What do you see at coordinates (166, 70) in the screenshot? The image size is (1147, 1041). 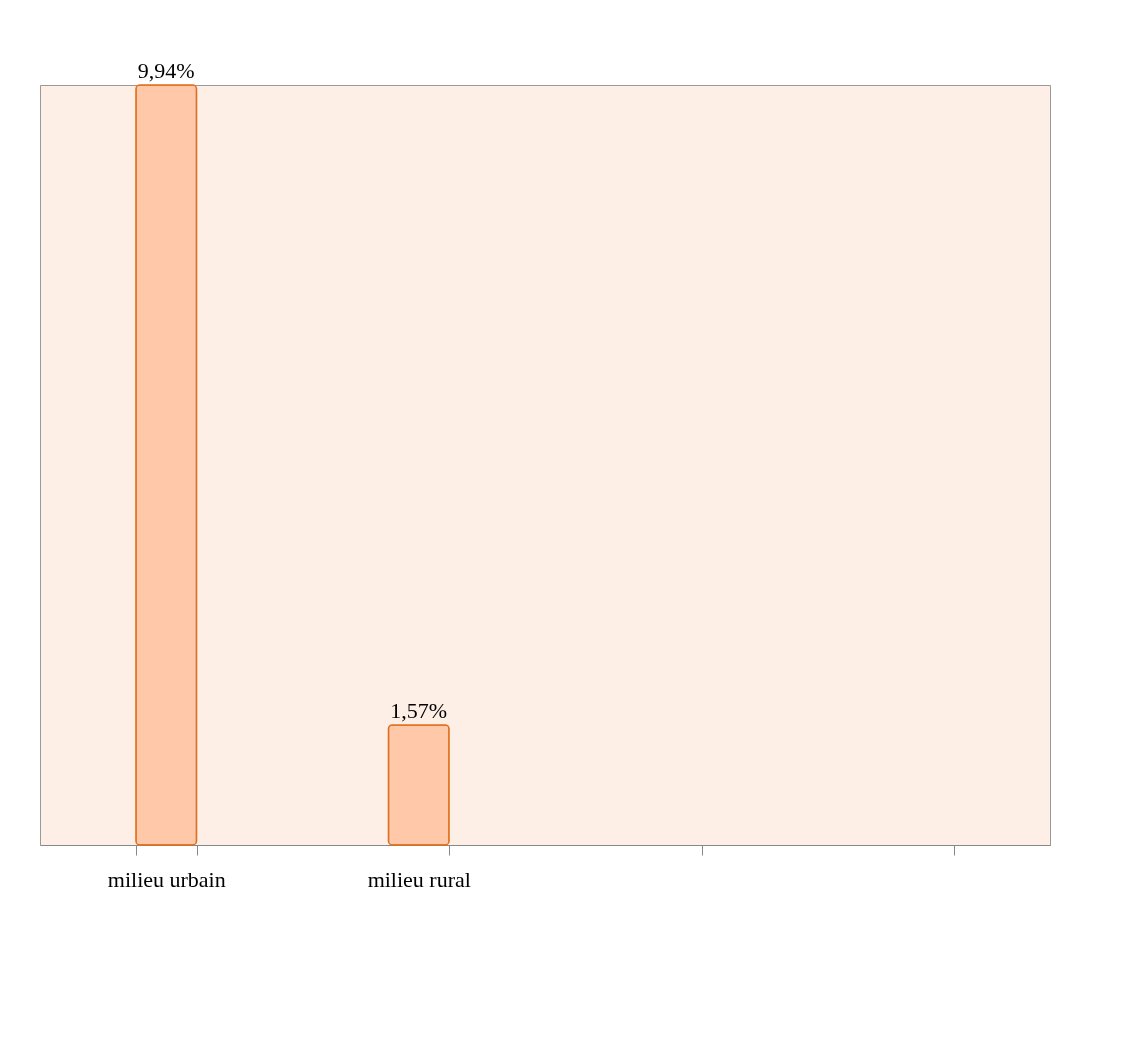 I see `data-label: 9,94%` at bounding box center [166, 70].